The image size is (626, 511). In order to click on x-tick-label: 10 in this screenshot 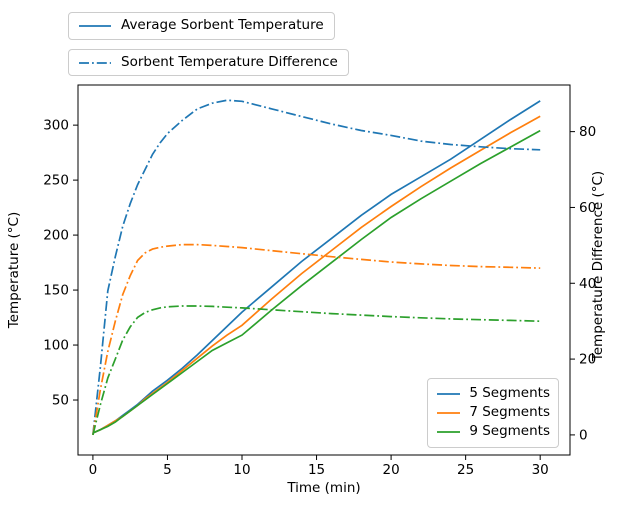, I will do `click(241, 470)`.